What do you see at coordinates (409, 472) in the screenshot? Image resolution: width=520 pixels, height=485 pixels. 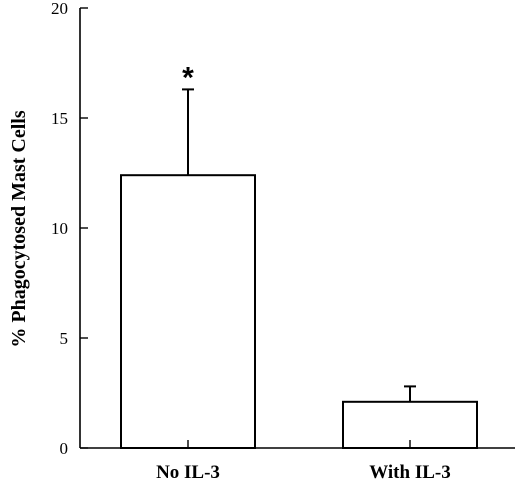 I see `x-tick-label: With IL-3` at bounding box center [409, 472].